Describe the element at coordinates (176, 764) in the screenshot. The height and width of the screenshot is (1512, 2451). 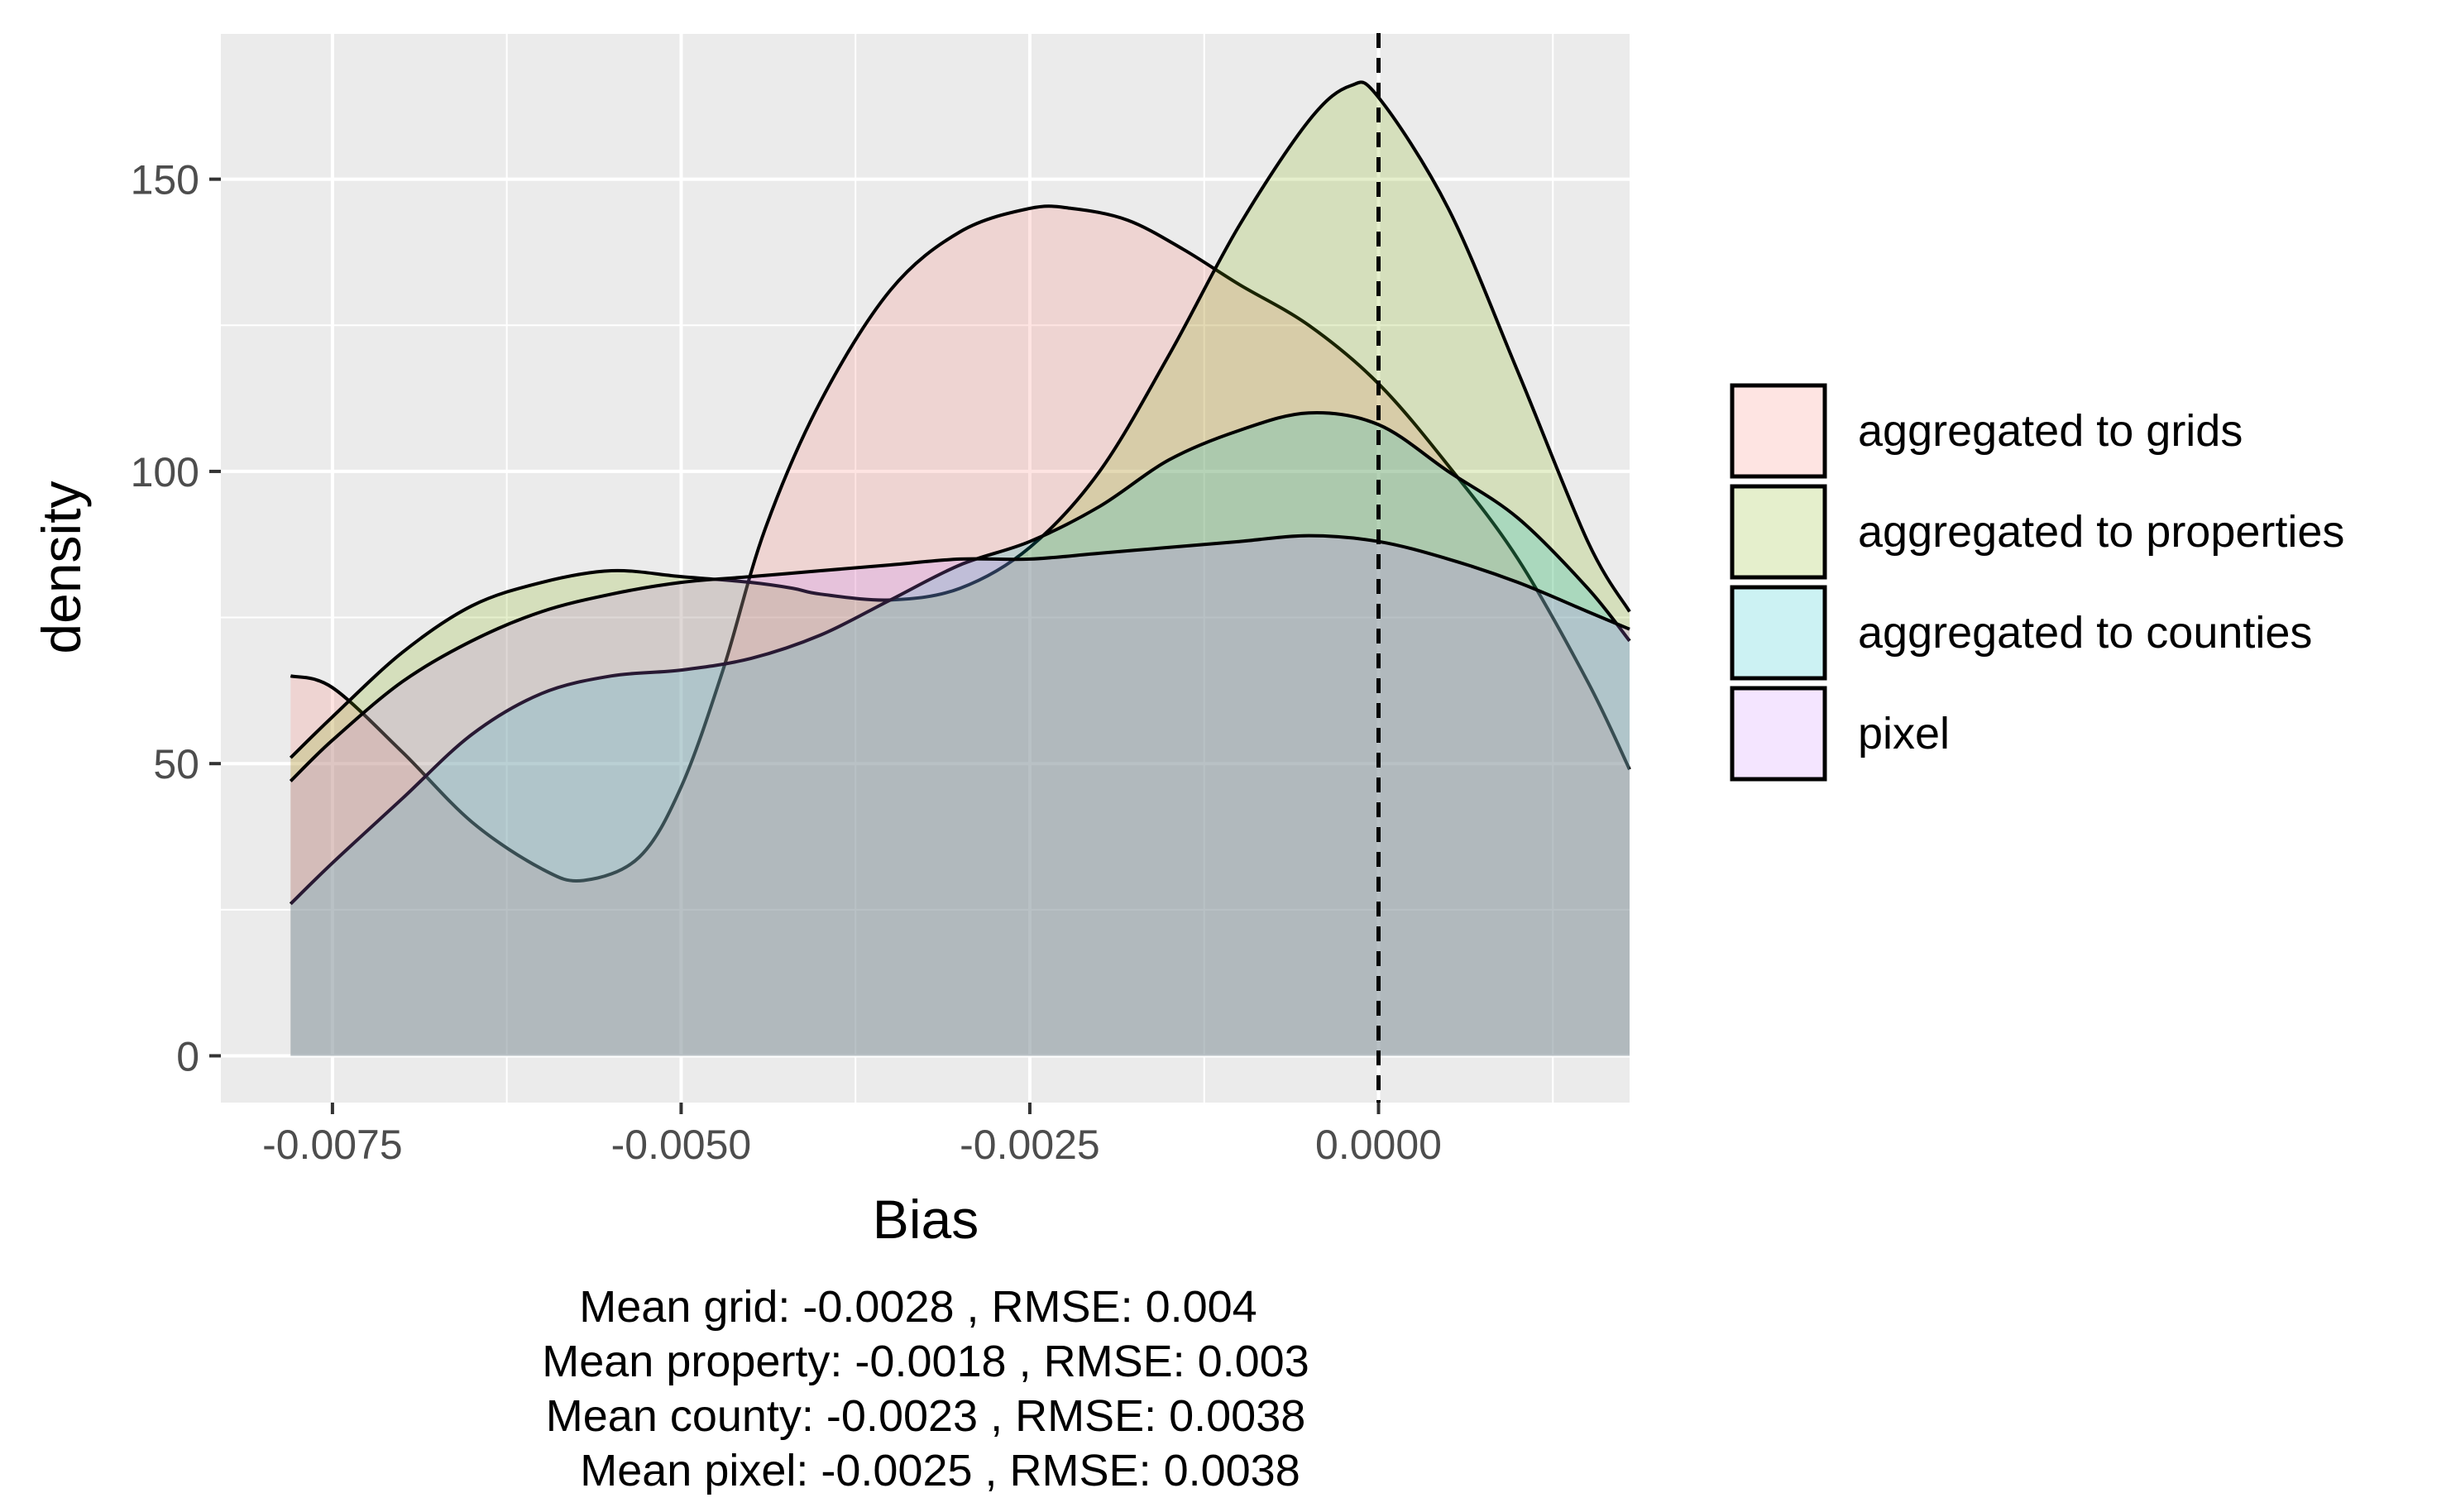
I see `y-tick-label: 50` at that location.